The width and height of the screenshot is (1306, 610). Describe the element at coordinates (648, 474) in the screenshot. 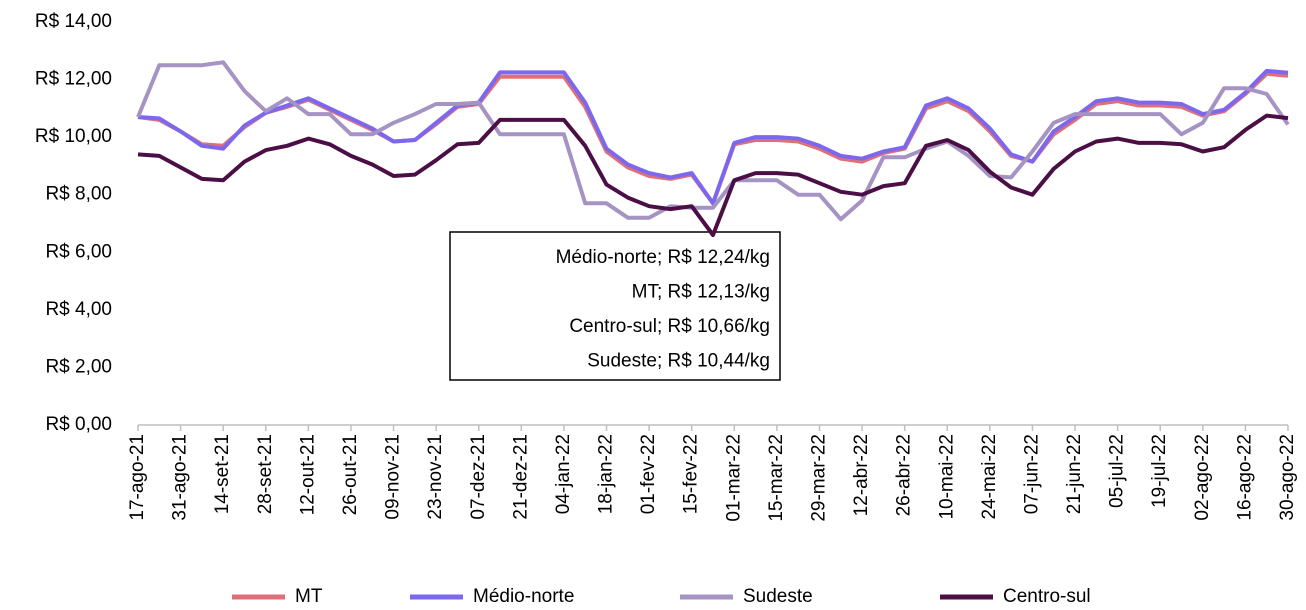

I see `x-tick-label: 01-fev-22` at that location.